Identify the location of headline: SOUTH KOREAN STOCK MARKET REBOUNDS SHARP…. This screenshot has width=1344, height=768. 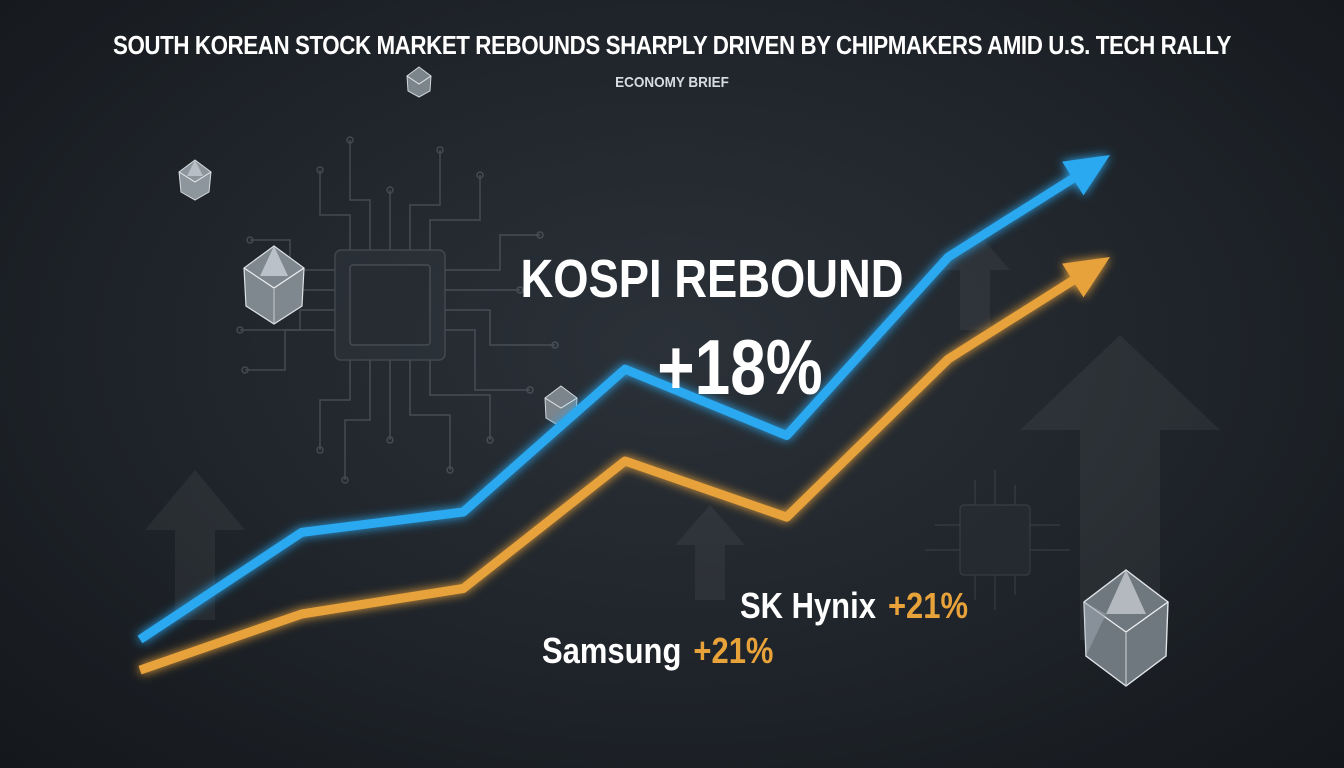
(672, 45).